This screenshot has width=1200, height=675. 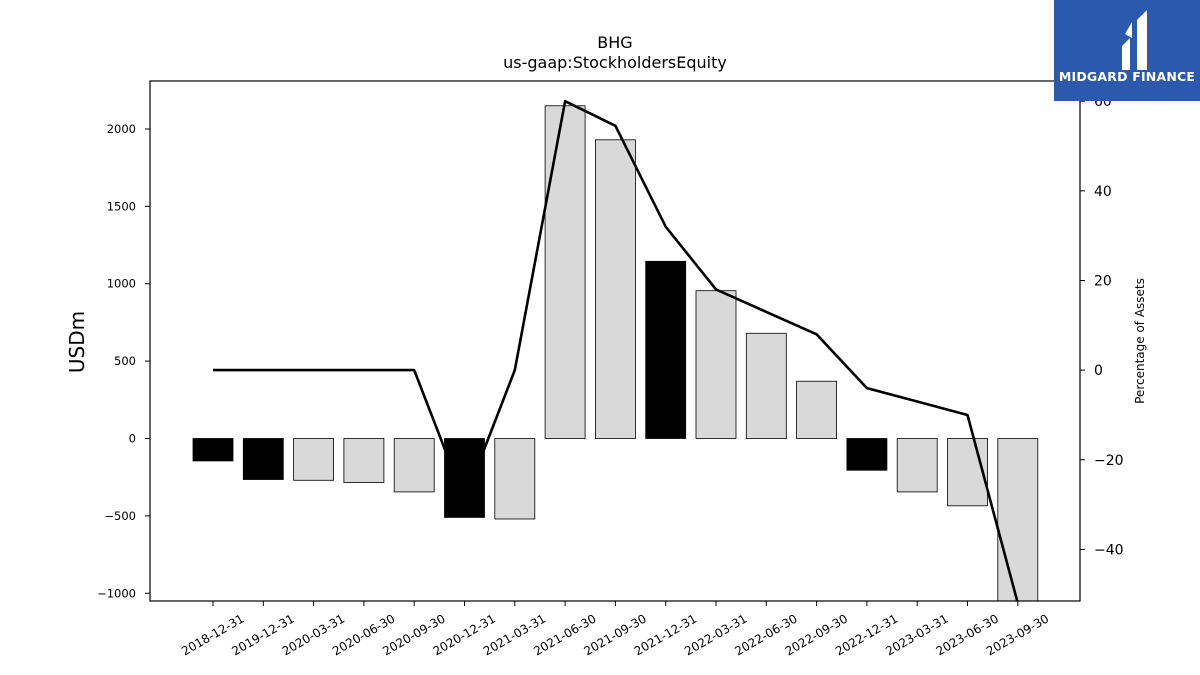 I want to click on y-tick-label: −500, so click(x=120, y=516).